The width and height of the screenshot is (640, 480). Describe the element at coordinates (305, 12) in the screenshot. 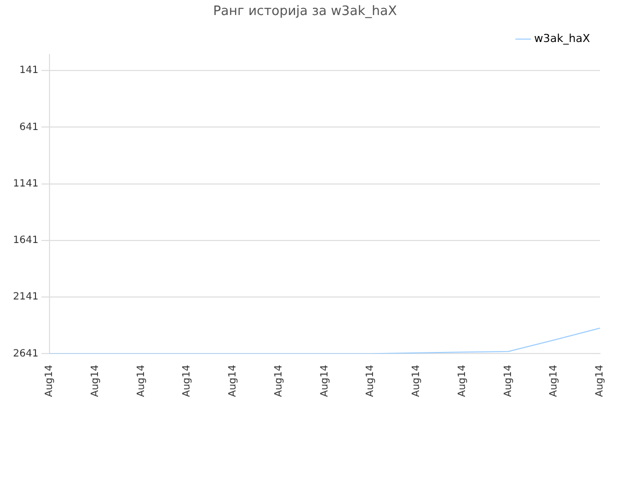

I see `chart-title: Ранг историја за w3ak_haX` at that location.